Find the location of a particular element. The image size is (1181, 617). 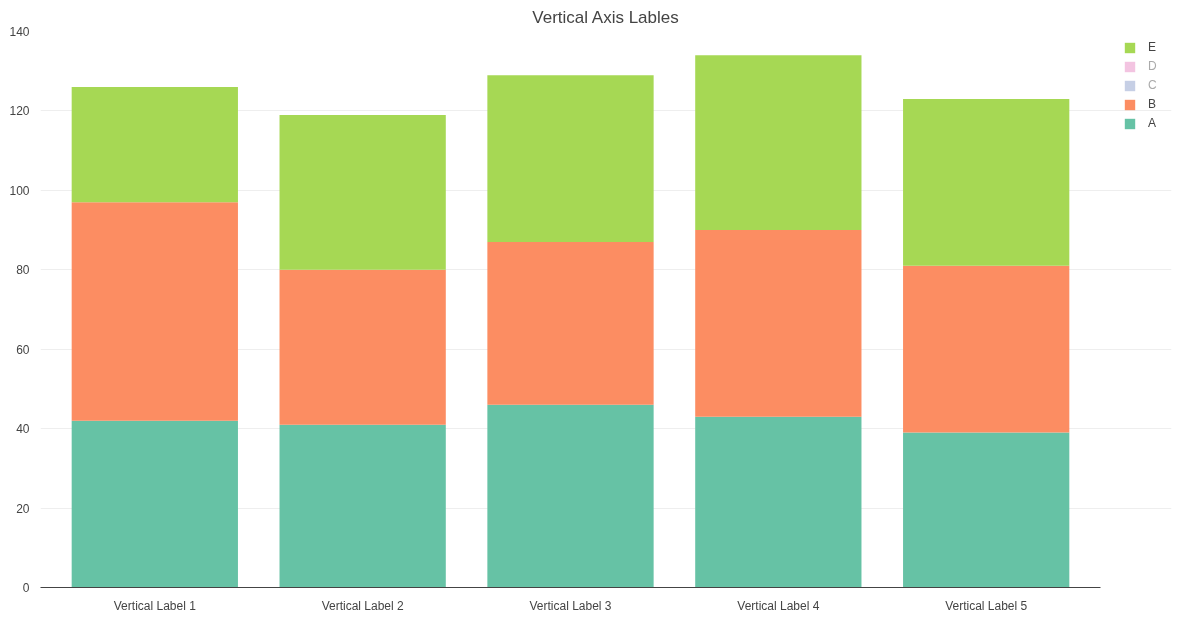

legend-label: C is located at coordinates (1153, 85).